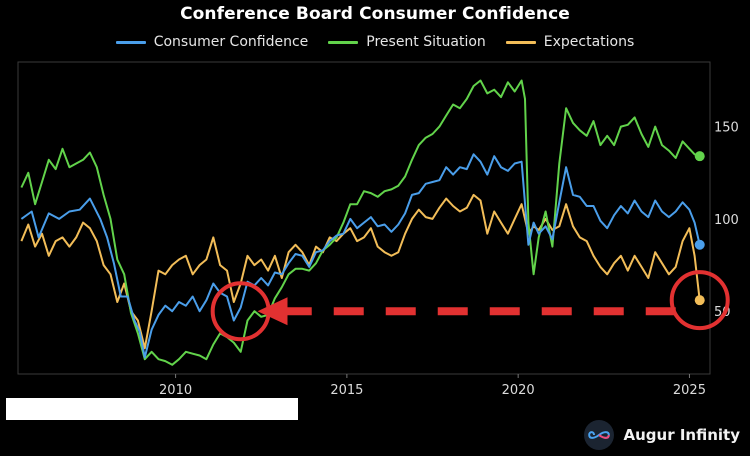  What do you see at coordinates (598, 435) in the screenshot?
I see `infinity-icon` at bounding box center [598, 435].